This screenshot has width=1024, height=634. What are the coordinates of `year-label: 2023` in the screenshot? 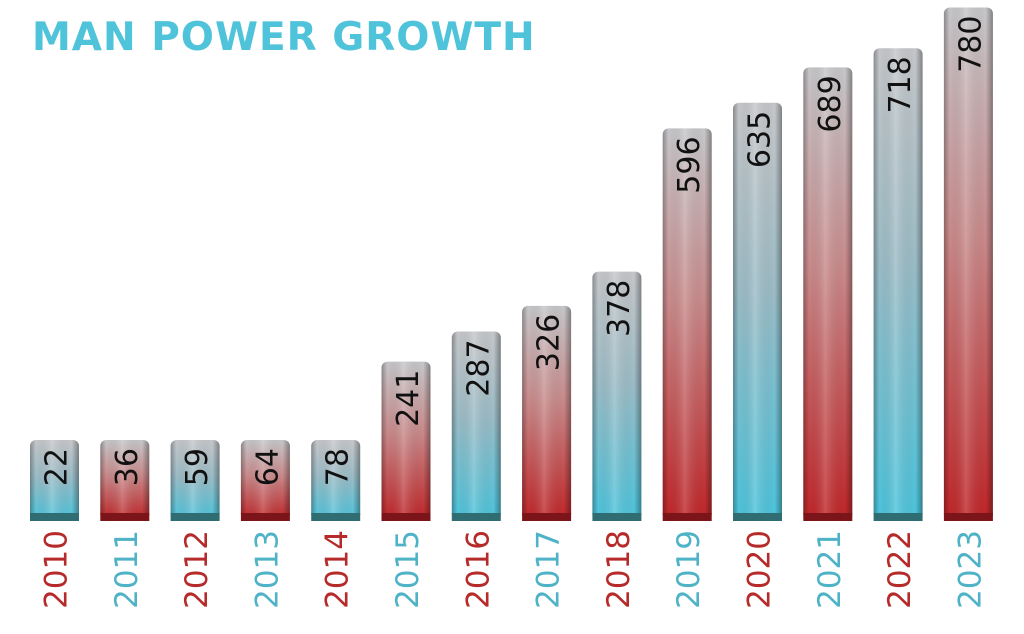 It's located at (970, 569).